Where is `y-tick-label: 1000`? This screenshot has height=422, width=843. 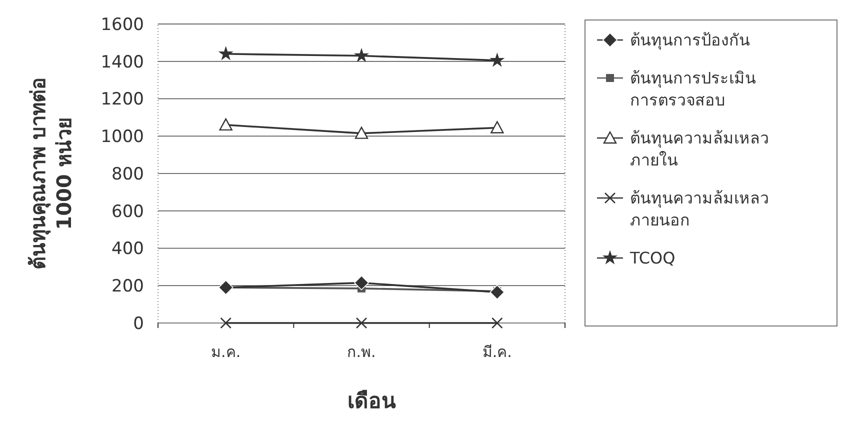 y-tick-label: 1000 is located at coordinates (122, 137).